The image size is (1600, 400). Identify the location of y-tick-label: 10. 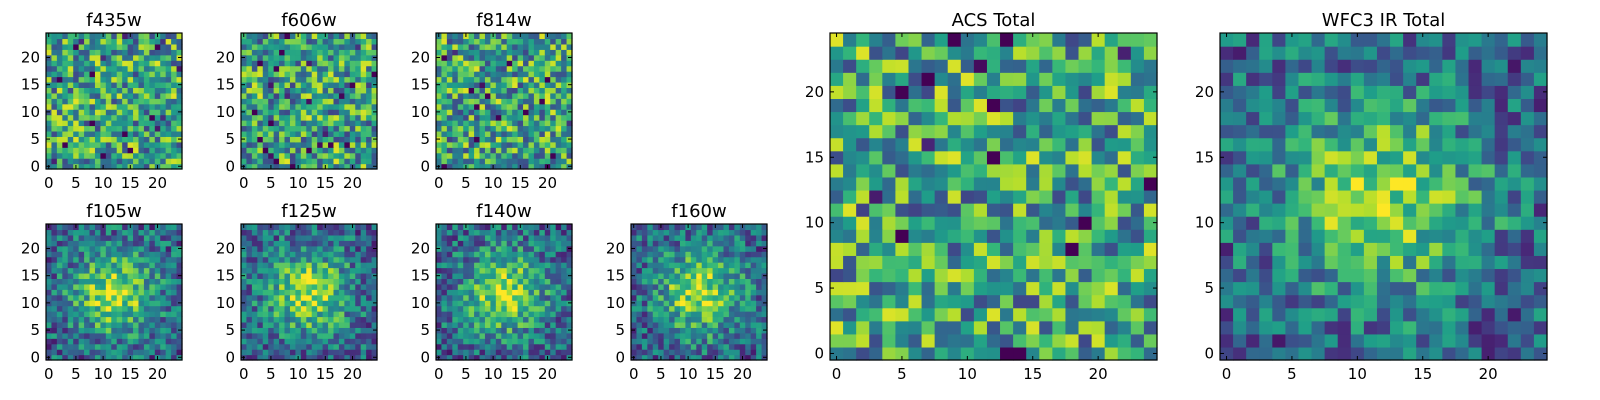
(225, 112).